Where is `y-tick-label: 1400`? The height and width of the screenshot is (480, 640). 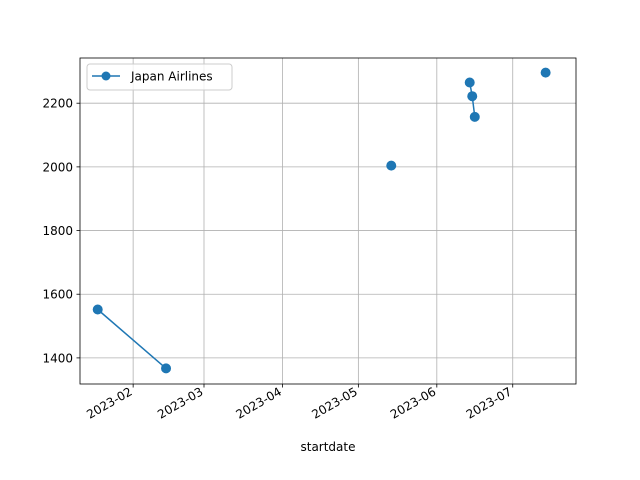
y-tick-label: 1400 is located at coordinates (57, 358).